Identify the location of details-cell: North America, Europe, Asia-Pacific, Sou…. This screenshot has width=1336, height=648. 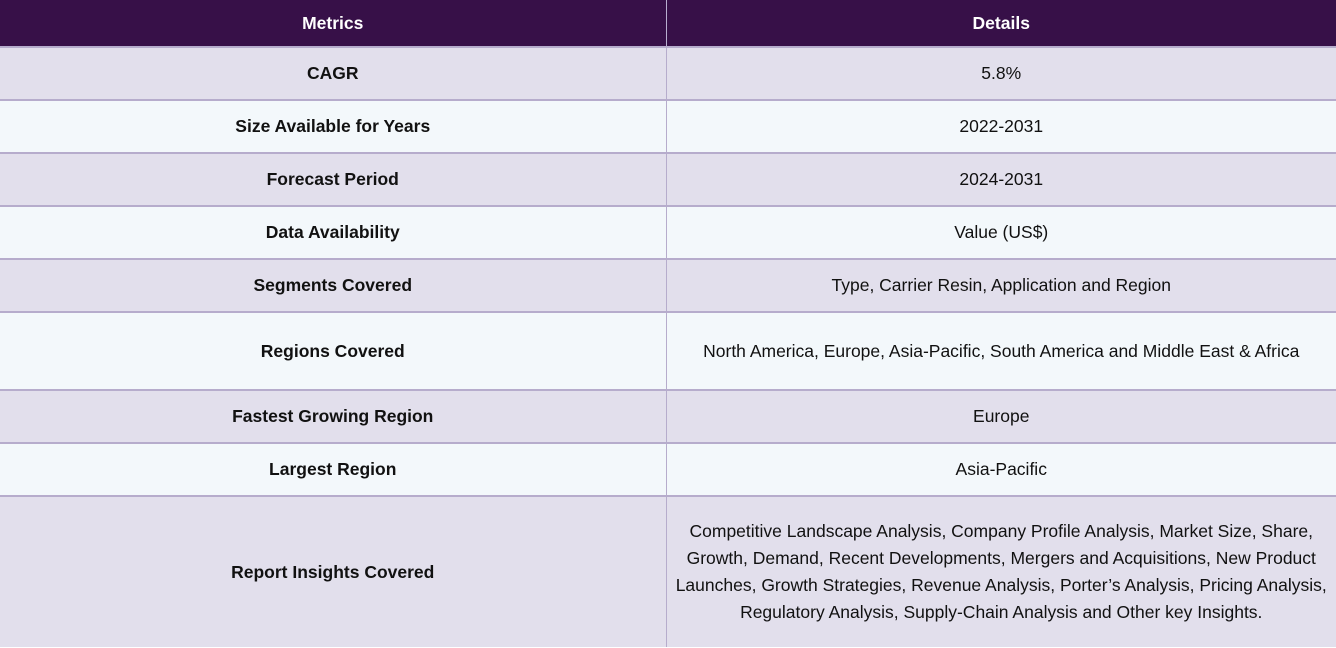
(1001, 350).